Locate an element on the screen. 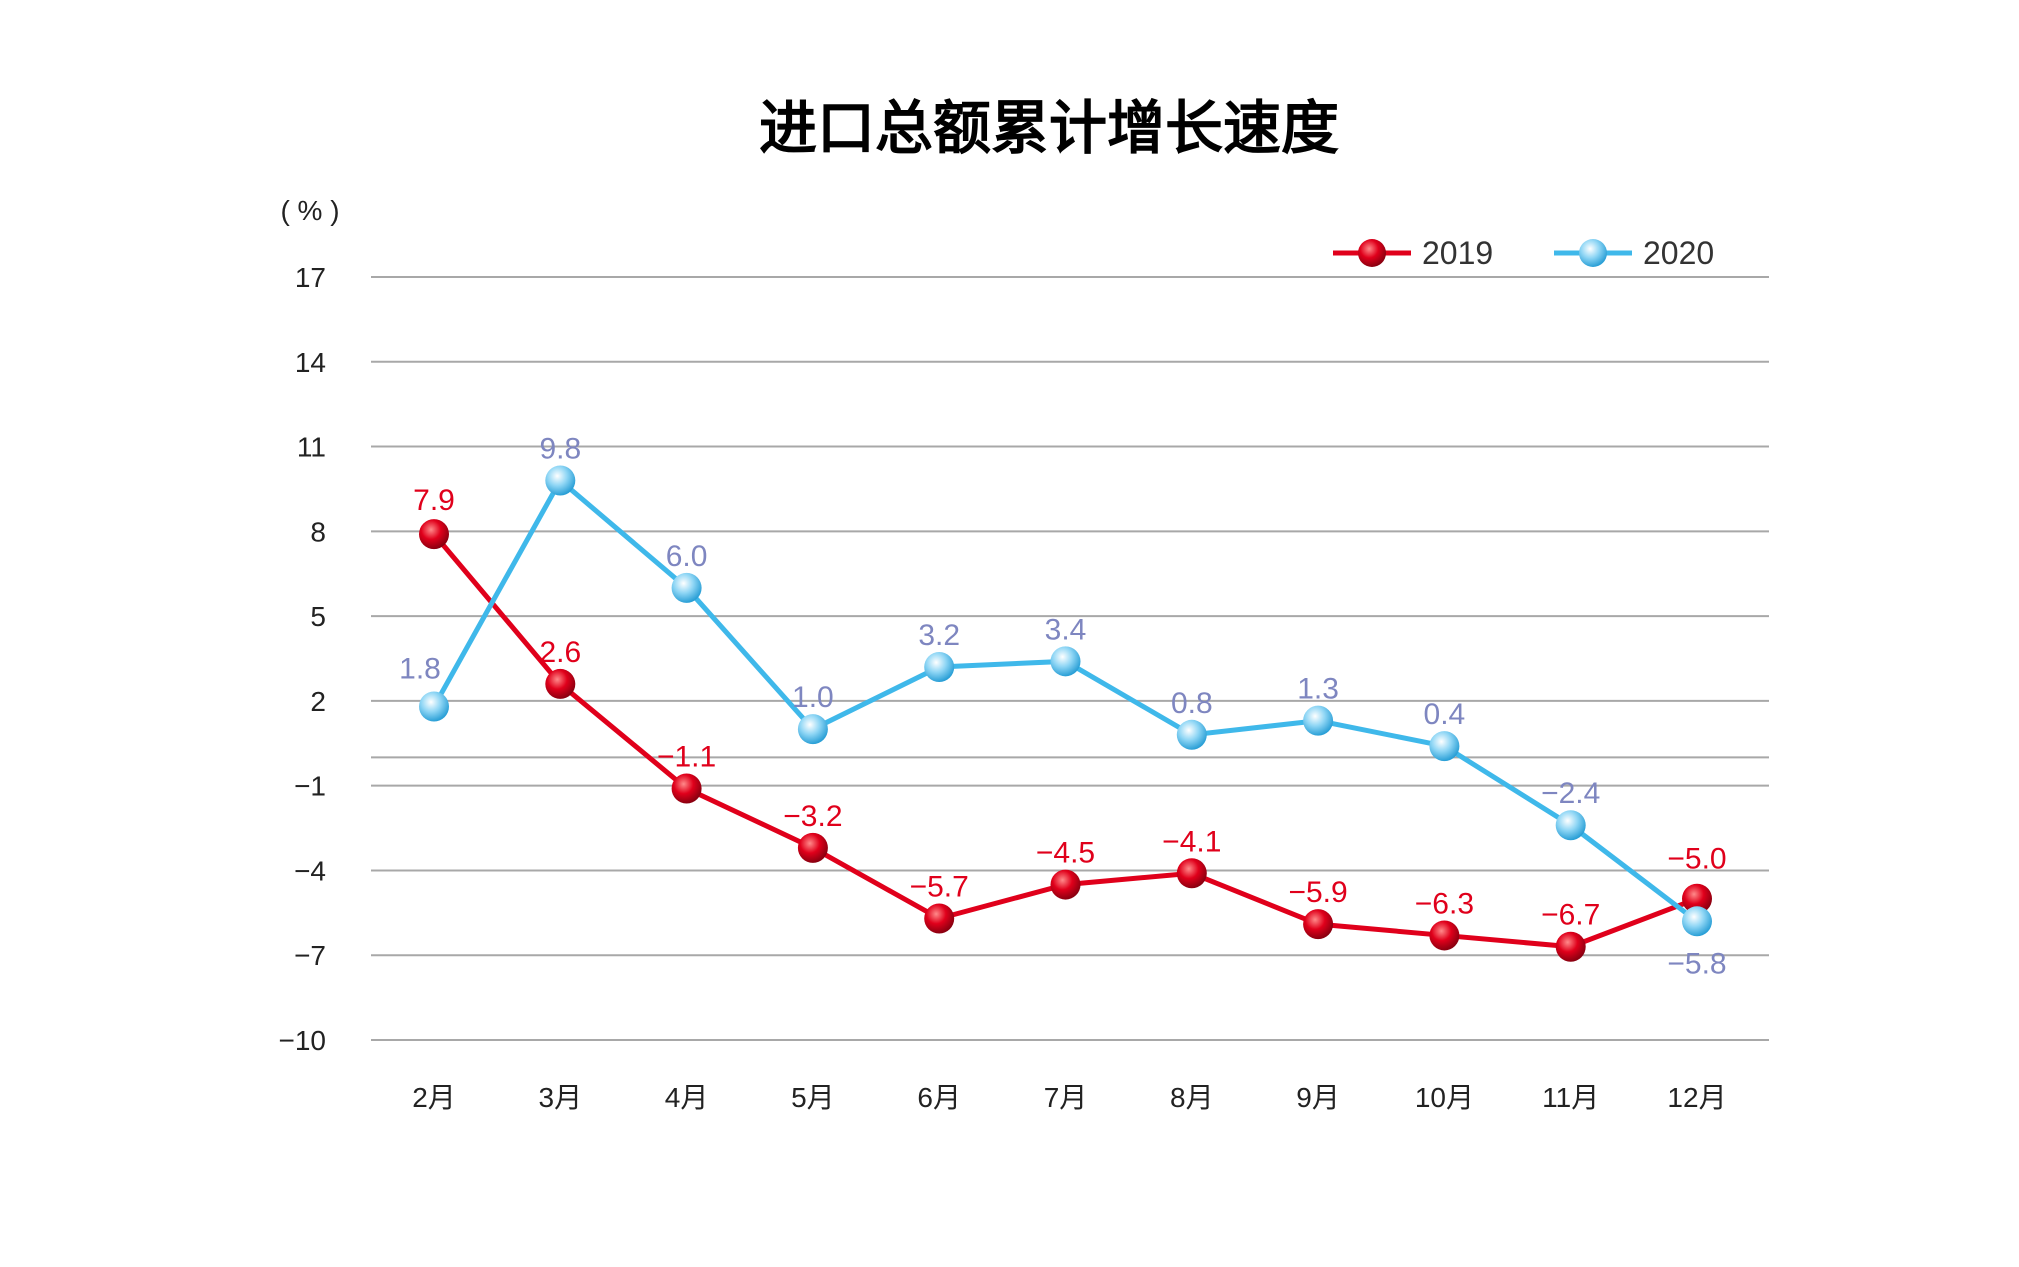 The image size is (2019, 1267). x-tick-label: 7月 is located at coordinates (1066, 1097).